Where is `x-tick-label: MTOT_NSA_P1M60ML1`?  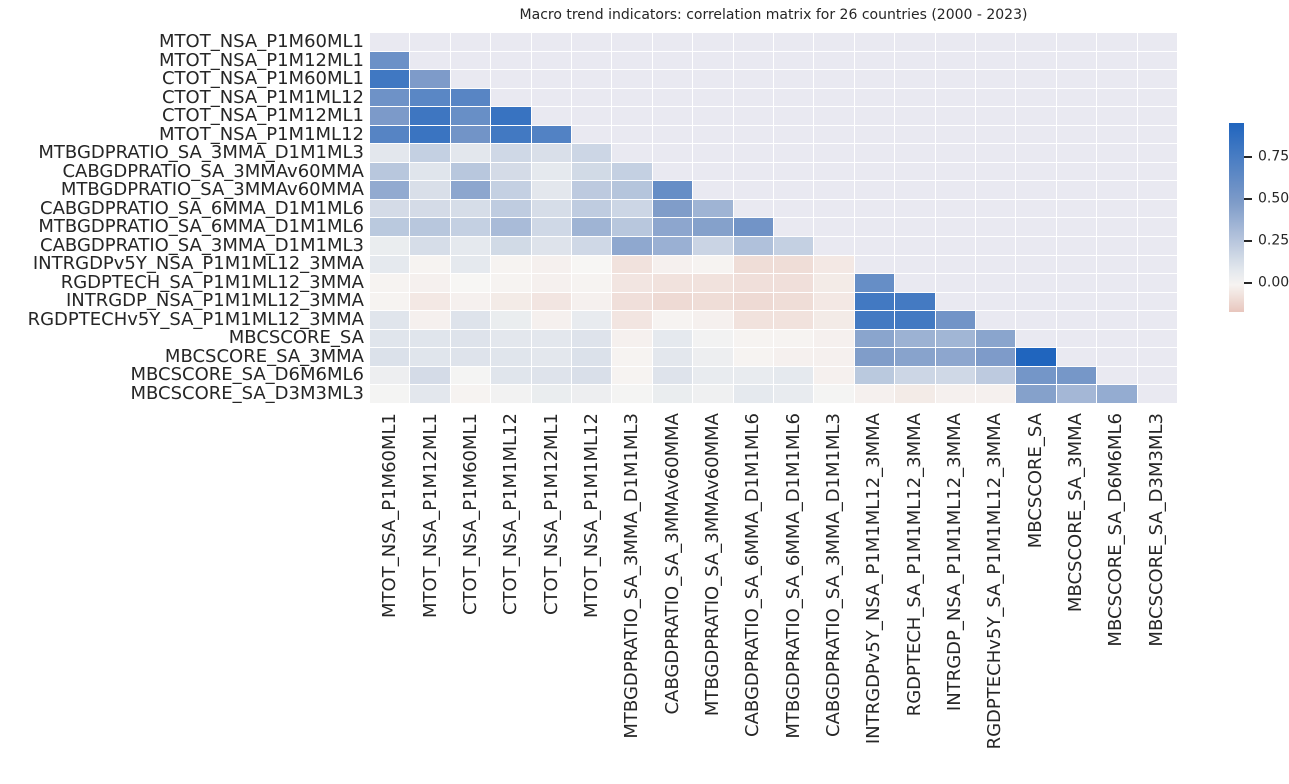 x-tick-label: MTOT_NSA_P1M60ML1 is located at coordinates (390, 515).